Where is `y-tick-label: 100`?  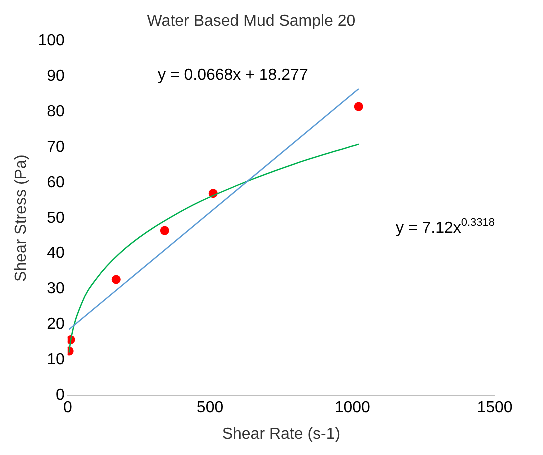
y-tick-label: 100 is located at coordinates (51, 41).